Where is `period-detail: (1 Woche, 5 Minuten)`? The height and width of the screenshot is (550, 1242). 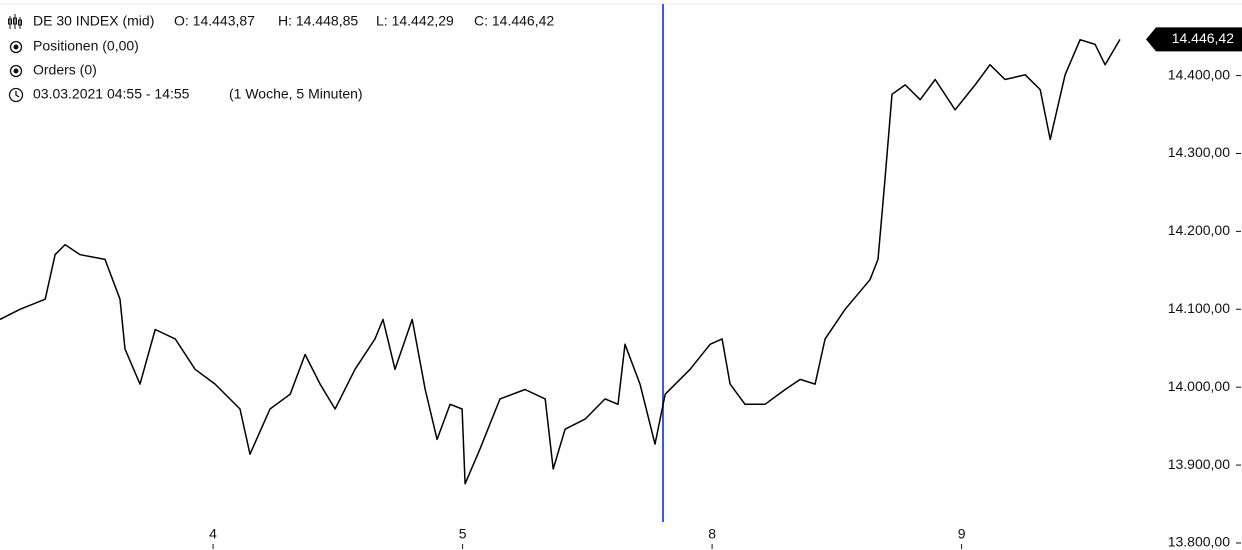 period-detail: (1 Woche, 5 Minuten) is located at coordinates (296, 94).